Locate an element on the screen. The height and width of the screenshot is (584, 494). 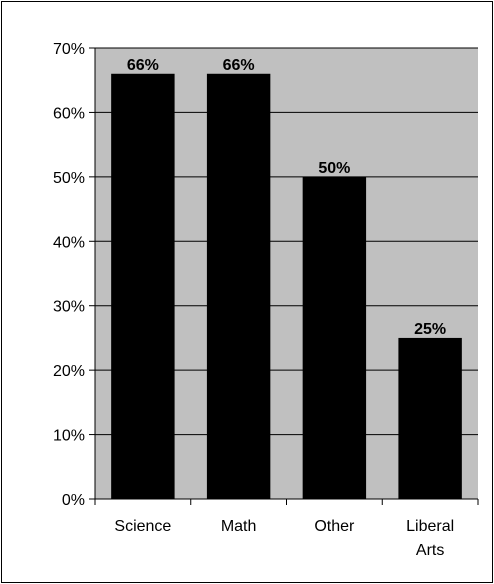
data-label: 50% is located at coordinates (334, 168).